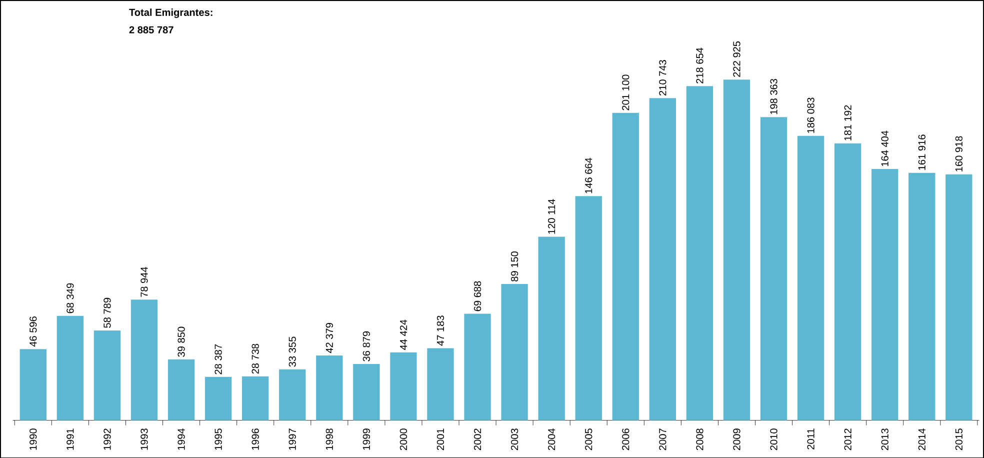  I want to click on data-label: 28 387, so click(218, 359).